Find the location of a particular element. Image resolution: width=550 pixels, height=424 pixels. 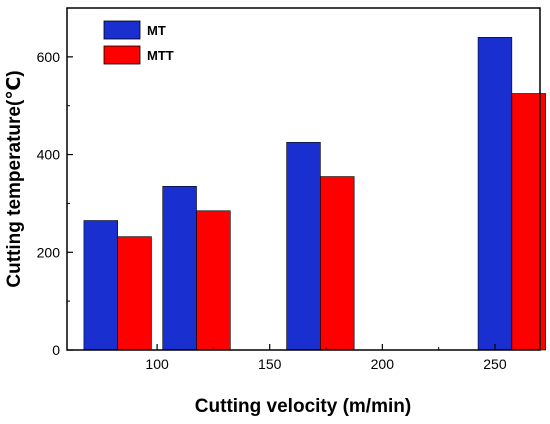

y-tick-label: 0 is located at coordinates (56, 350).